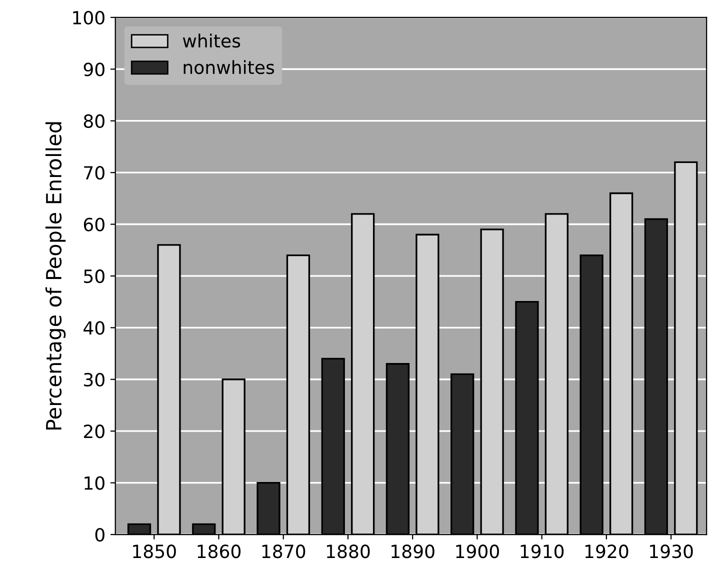 The image size is (721, 581). Describe the element at coordinates (94, 379) in the screenshot. I see `y-tick-label: 30` at that location.